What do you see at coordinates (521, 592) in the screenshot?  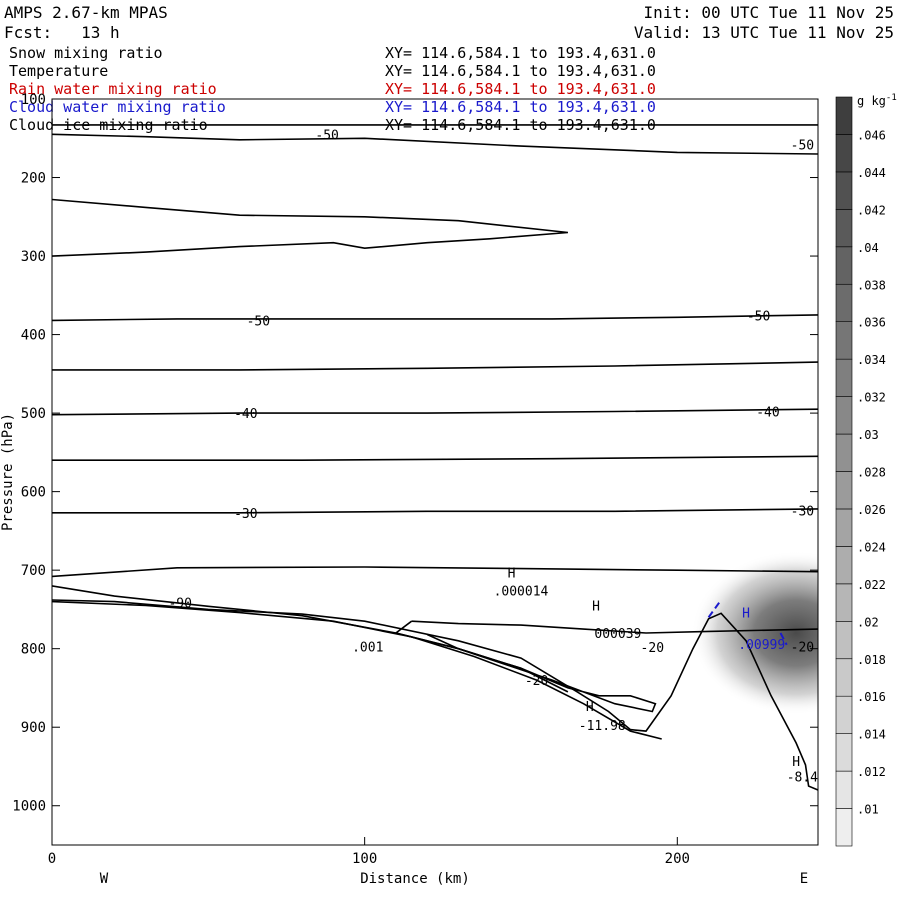 I see `contour-label: .000014` at bounding box center [521, 592].